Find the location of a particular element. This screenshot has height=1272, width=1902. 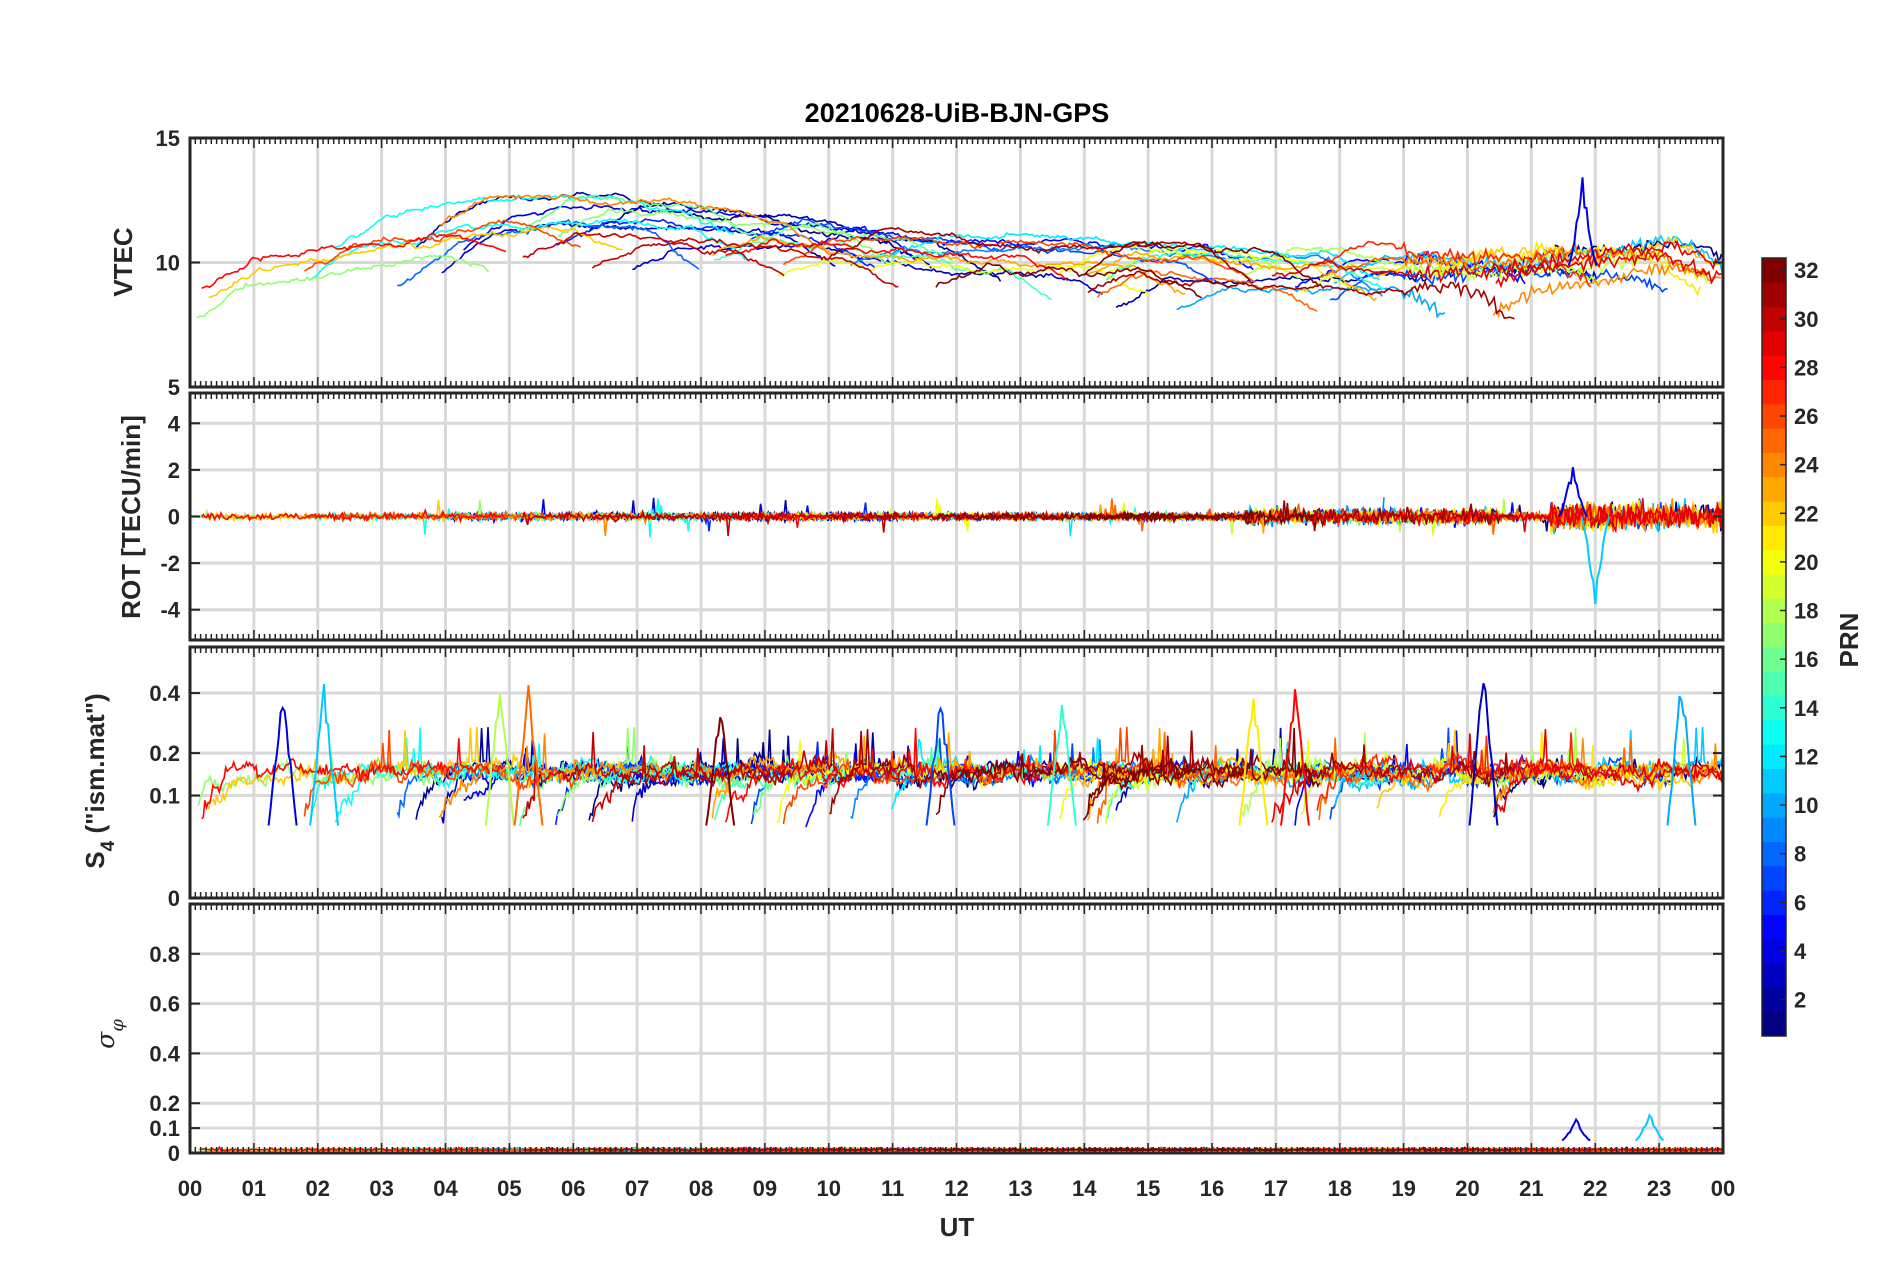

sigma_phi-y-ticklabel: 0.4 is located at coordinates (164, 1053).